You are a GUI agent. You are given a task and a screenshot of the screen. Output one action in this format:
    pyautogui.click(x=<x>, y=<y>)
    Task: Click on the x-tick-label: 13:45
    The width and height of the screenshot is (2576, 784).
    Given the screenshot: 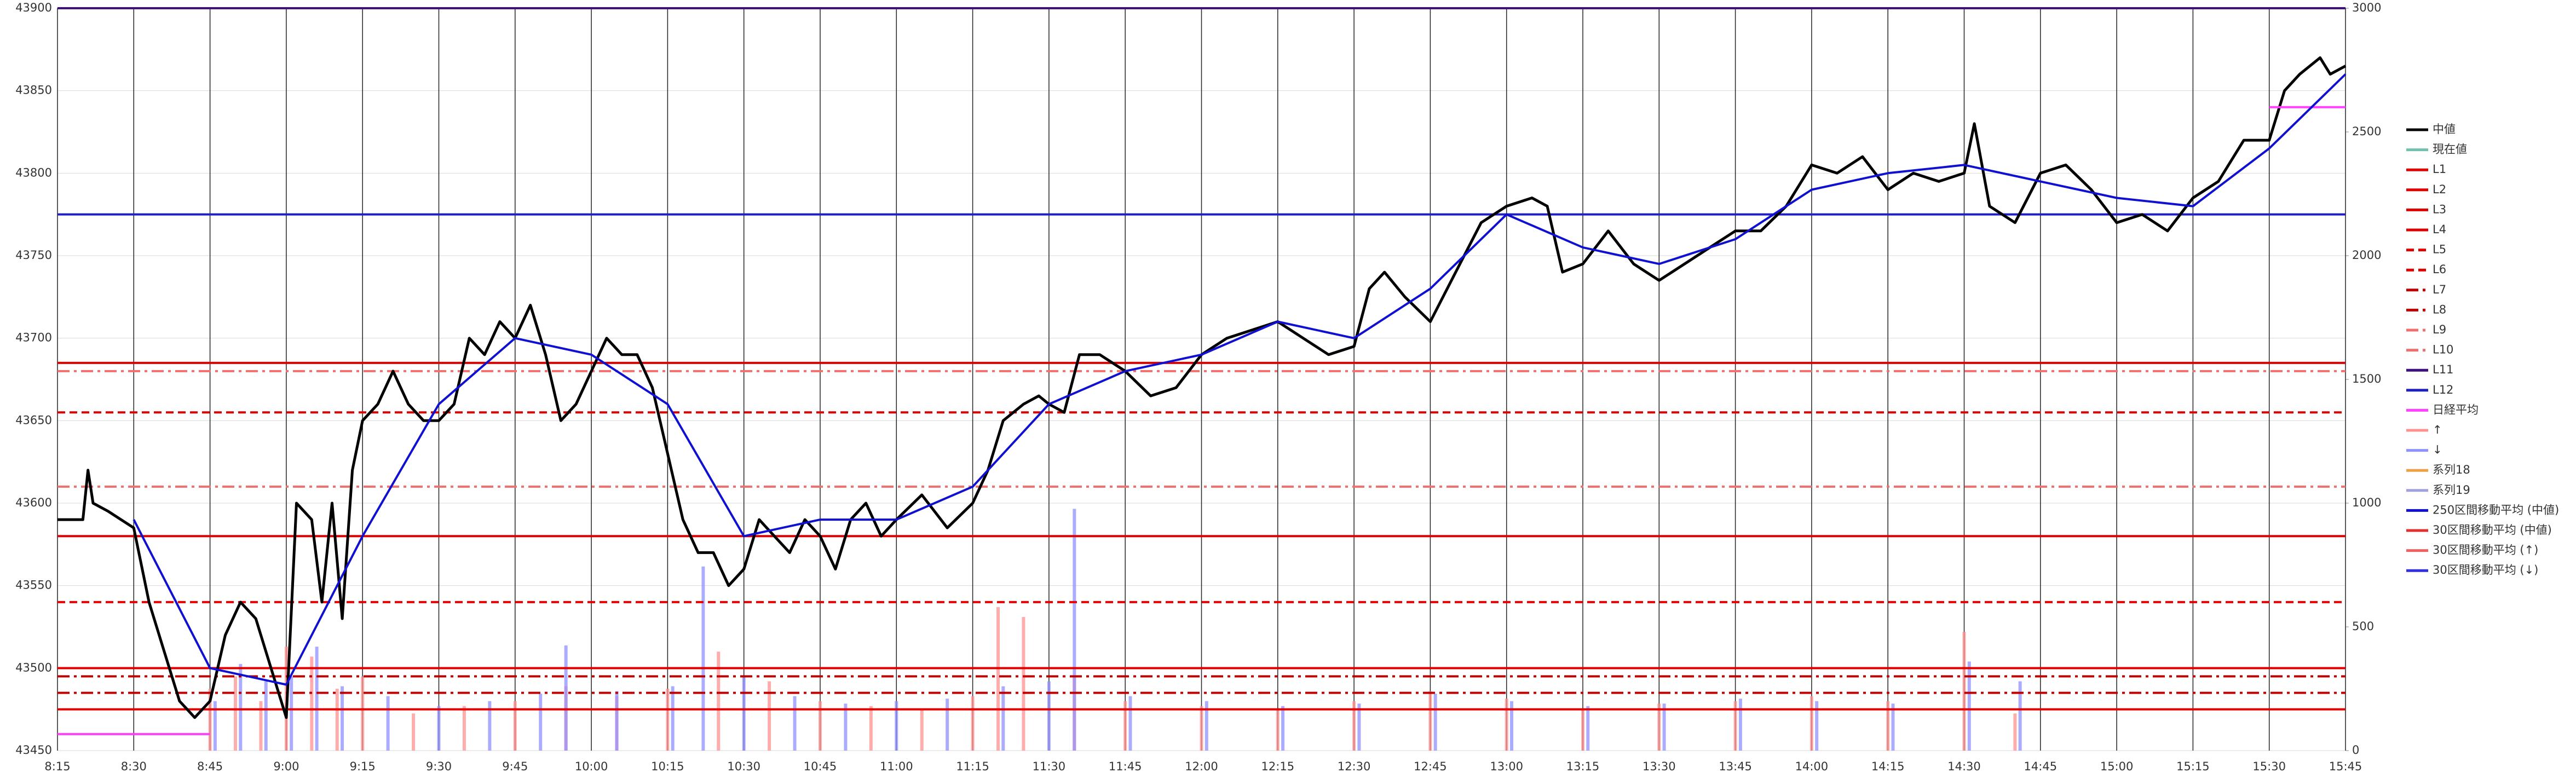 What is the action you would take?
    pyautogui.click(x=1735, y=766)
    